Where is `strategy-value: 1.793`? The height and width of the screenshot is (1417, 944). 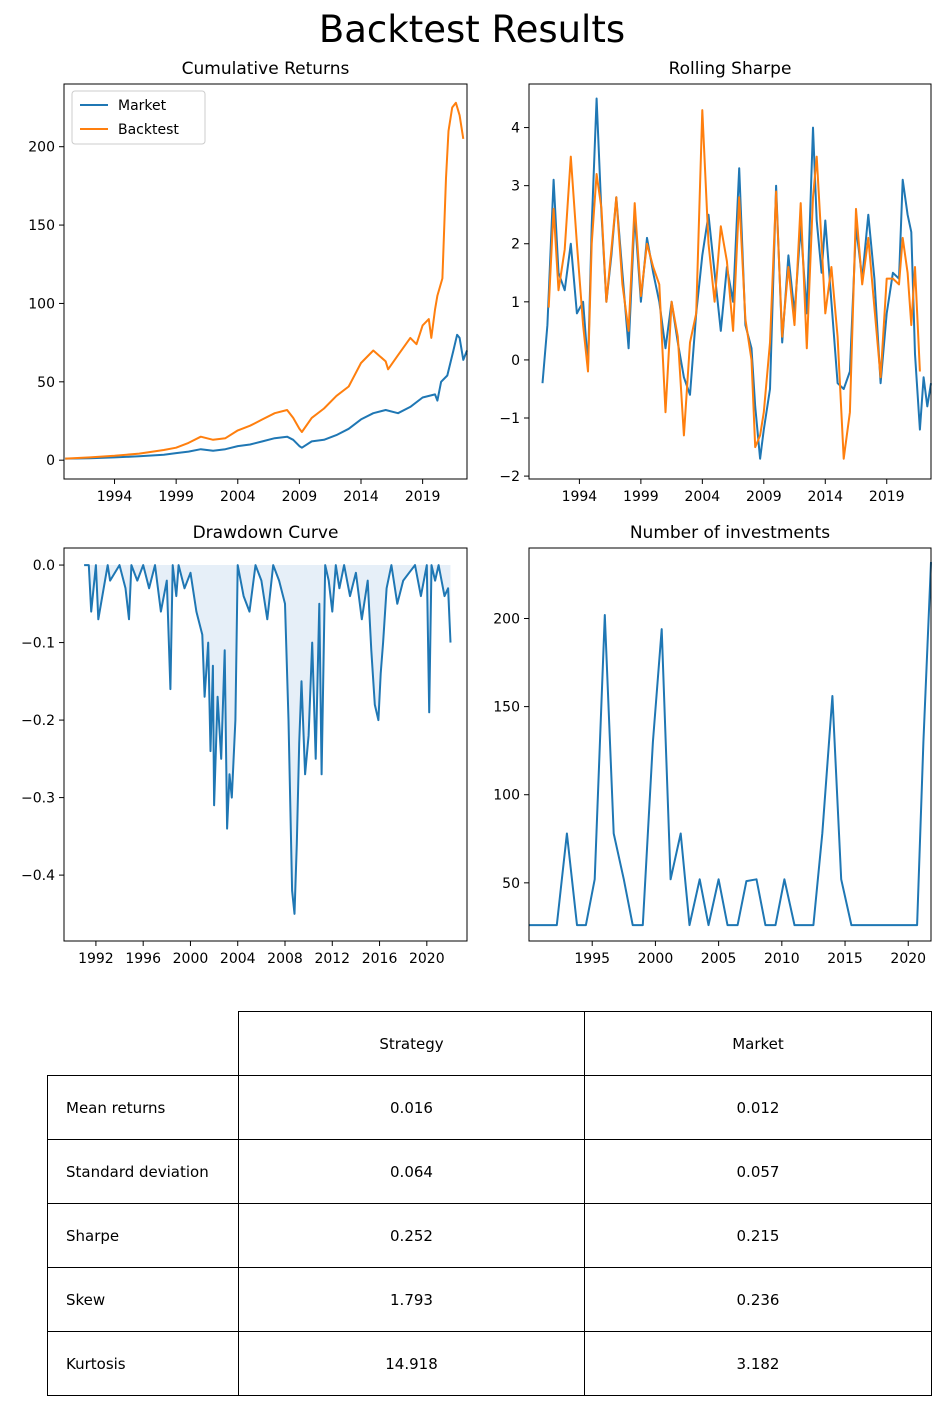
strategy-value: 1.793 is located at coordinates (411, 1299).